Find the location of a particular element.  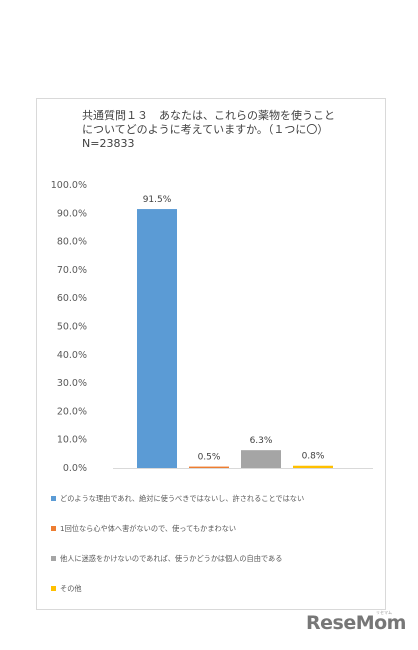

bar-value-label: 0.5% is located at coordinates (209, 458).